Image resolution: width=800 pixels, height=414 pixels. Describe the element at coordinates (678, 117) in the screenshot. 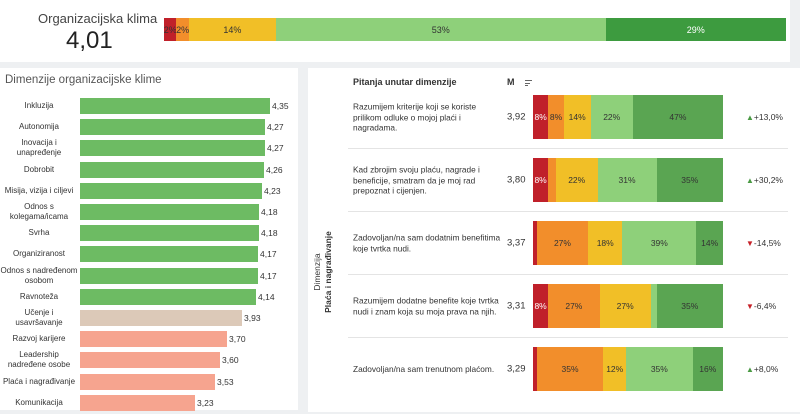

I see `question-segment: 47%` at that location.